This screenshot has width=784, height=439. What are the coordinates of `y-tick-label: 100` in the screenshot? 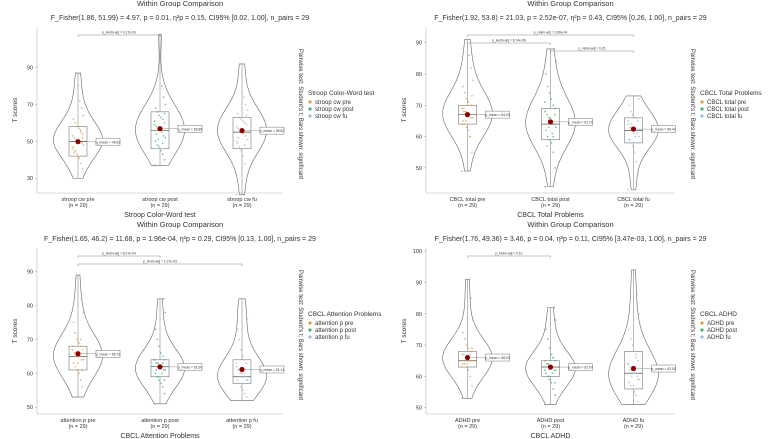 It's located at (417, 252).